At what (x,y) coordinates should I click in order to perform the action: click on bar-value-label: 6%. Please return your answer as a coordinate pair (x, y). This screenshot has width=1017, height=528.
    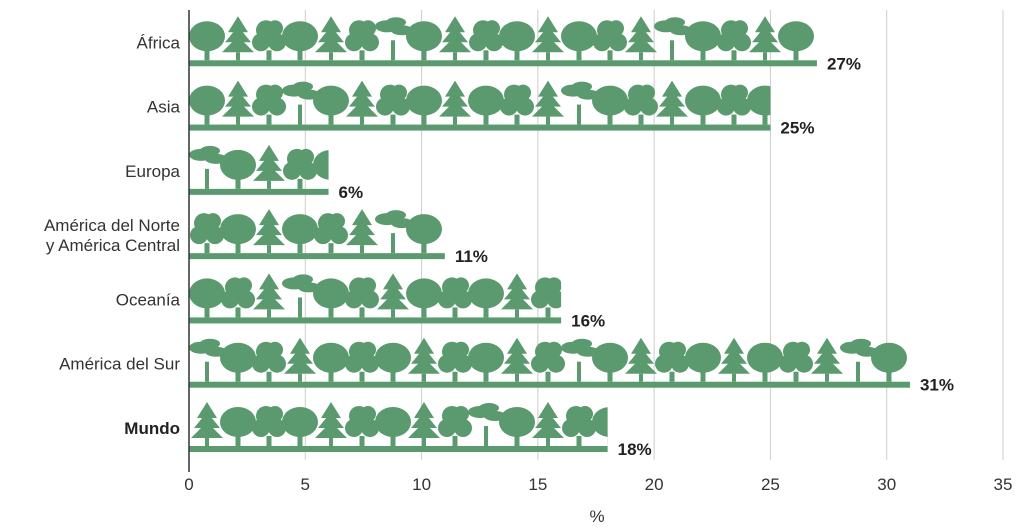
    Looking at the image, I should click on (351, 192).